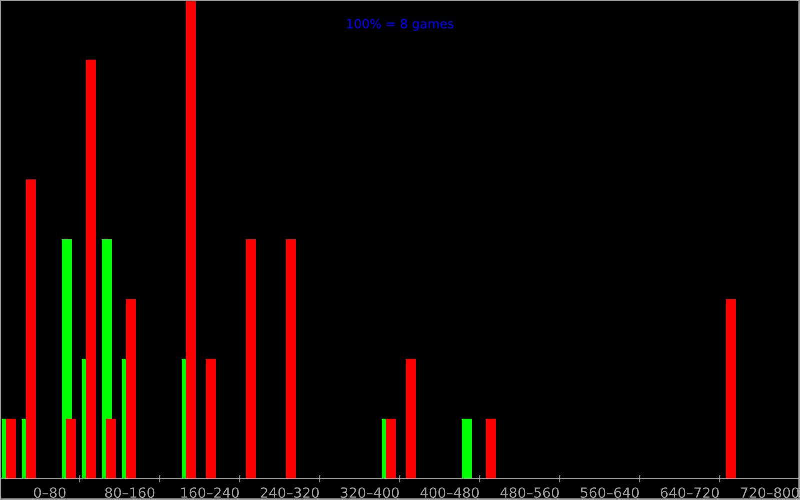  Describe the element at coordinates (530, 493) in the screenshot. I see `x-tick-label: 480–560` at that location.